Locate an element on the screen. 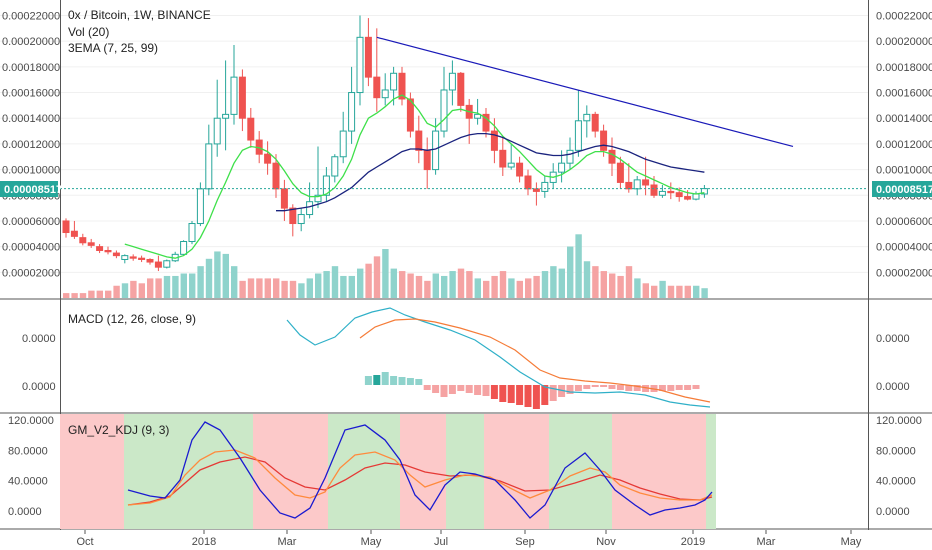  legend-kdj: GM_V2_KDJ (9, 3) is located at coordinates (118, 430).